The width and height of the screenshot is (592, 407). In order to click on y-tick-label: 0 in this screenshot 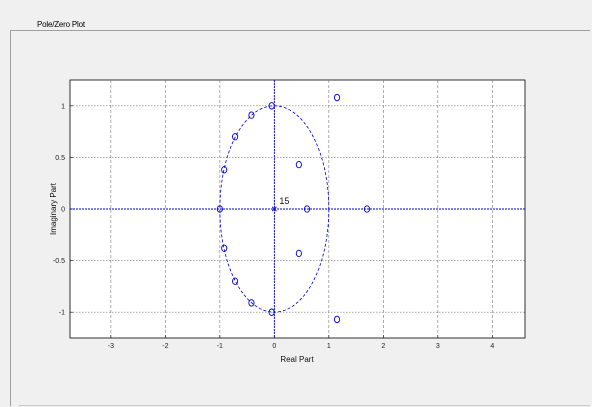, I will do `click(63, 210)`.